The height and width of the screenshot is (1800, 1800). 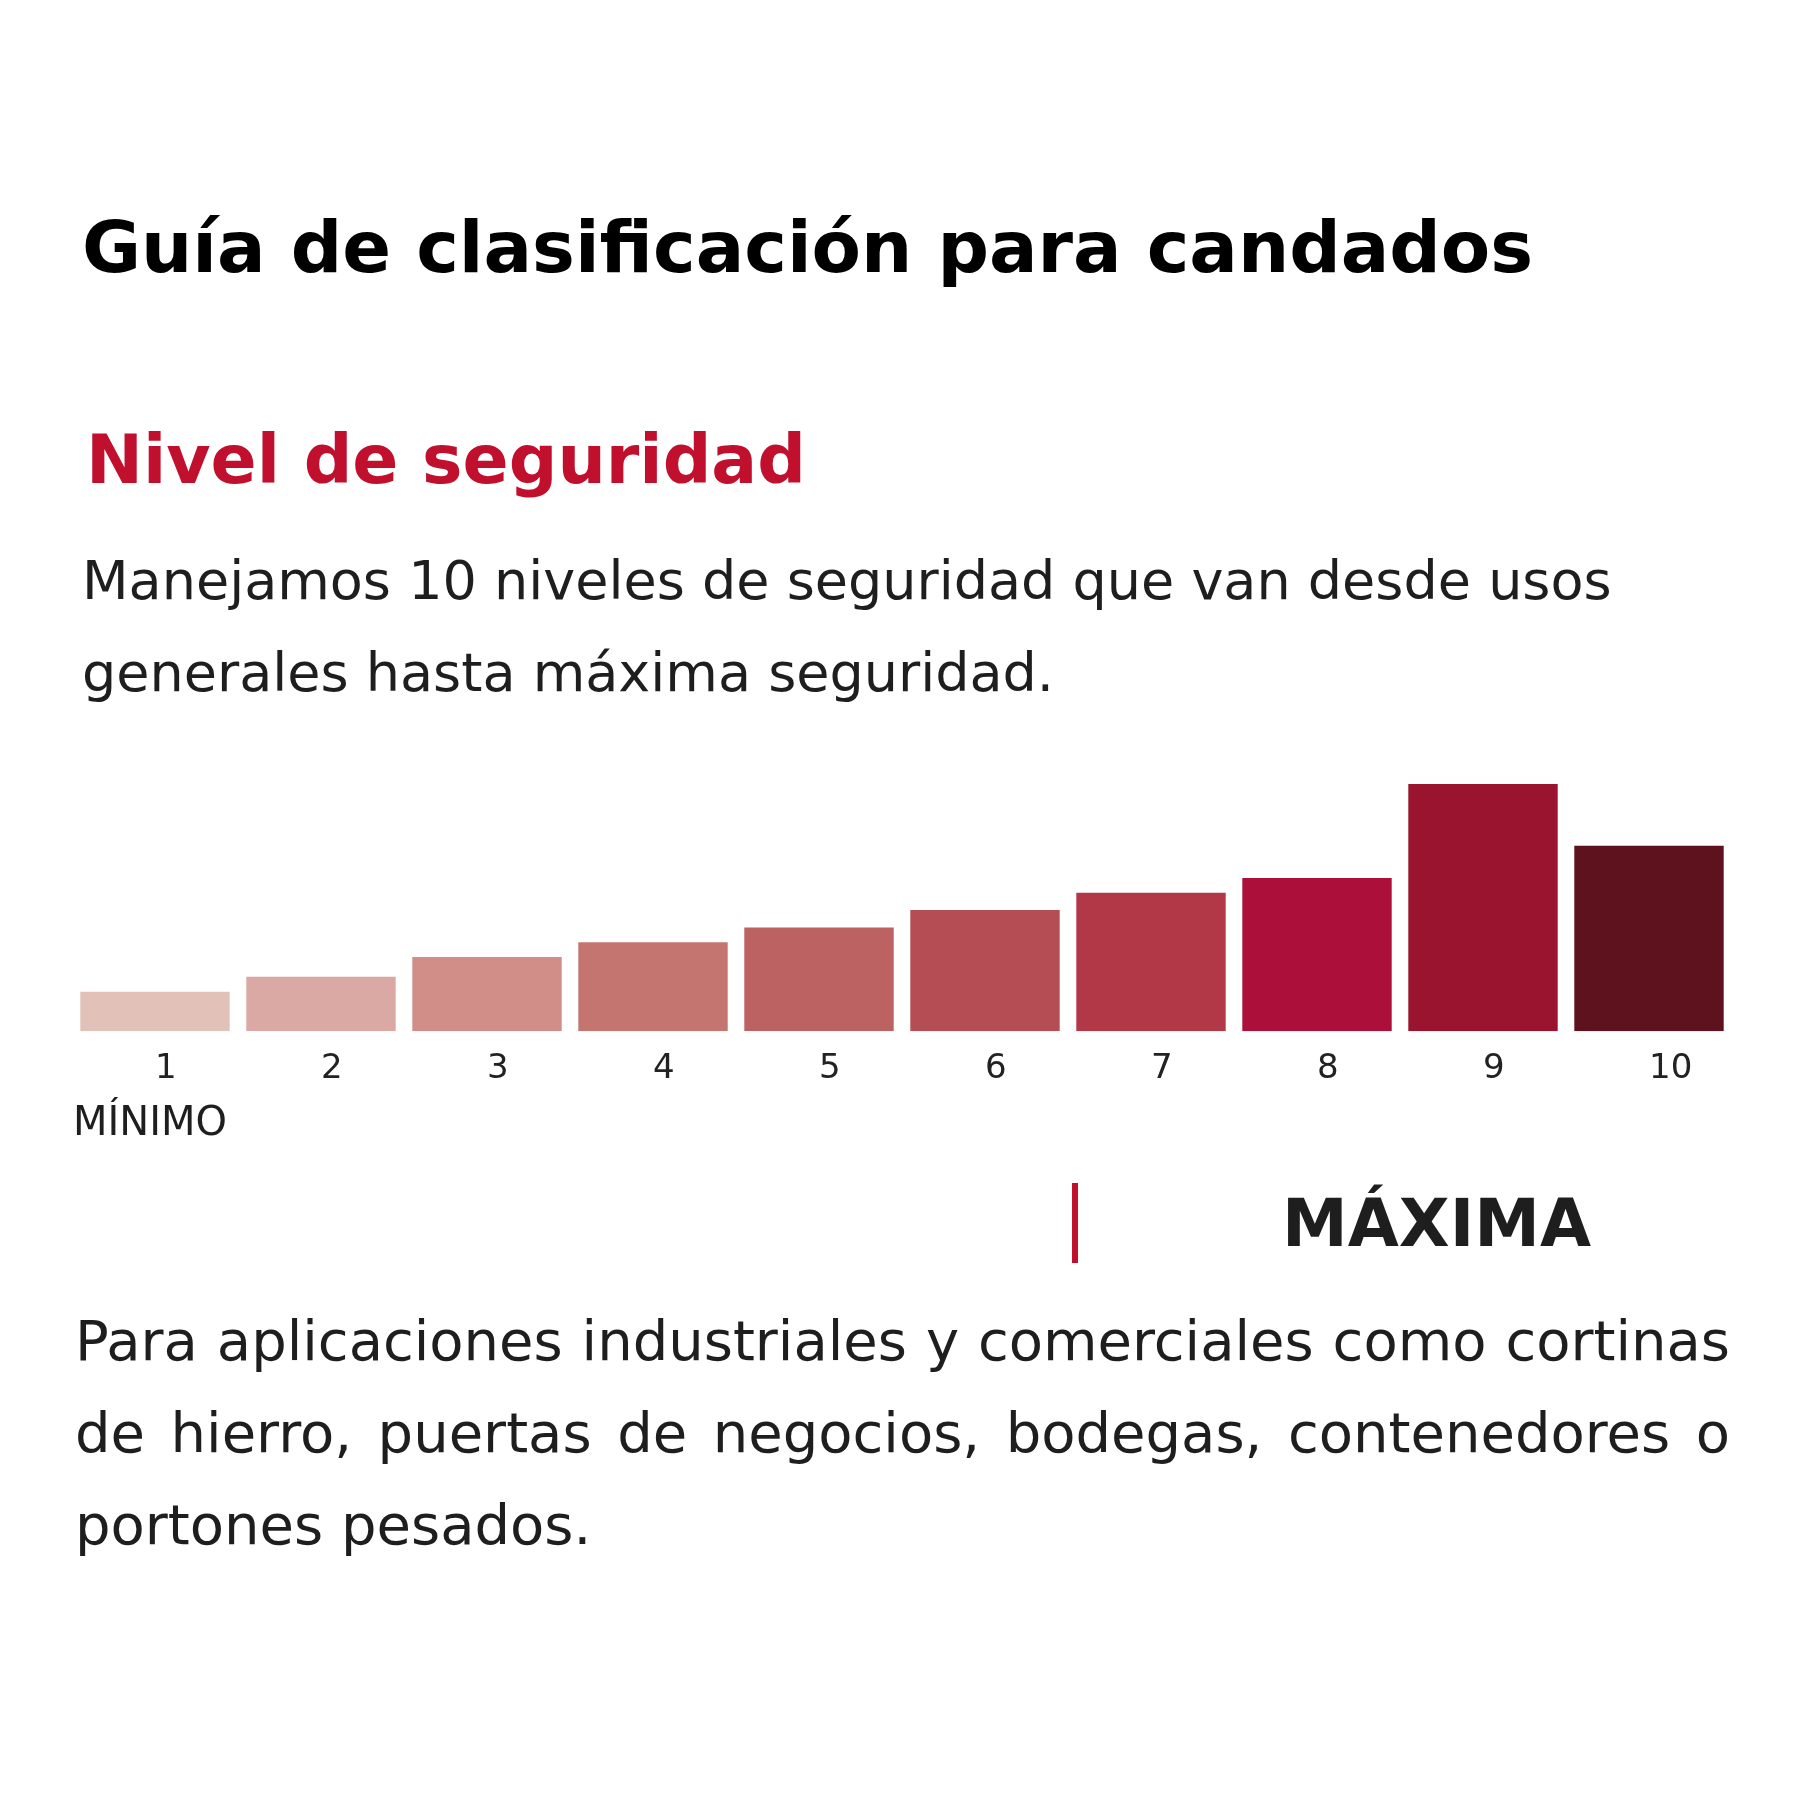 What do you see at coordinates (1671, 1066) in the screenshot?
I see `x-tick-label: 10` at bounding box center [1671, 1066].